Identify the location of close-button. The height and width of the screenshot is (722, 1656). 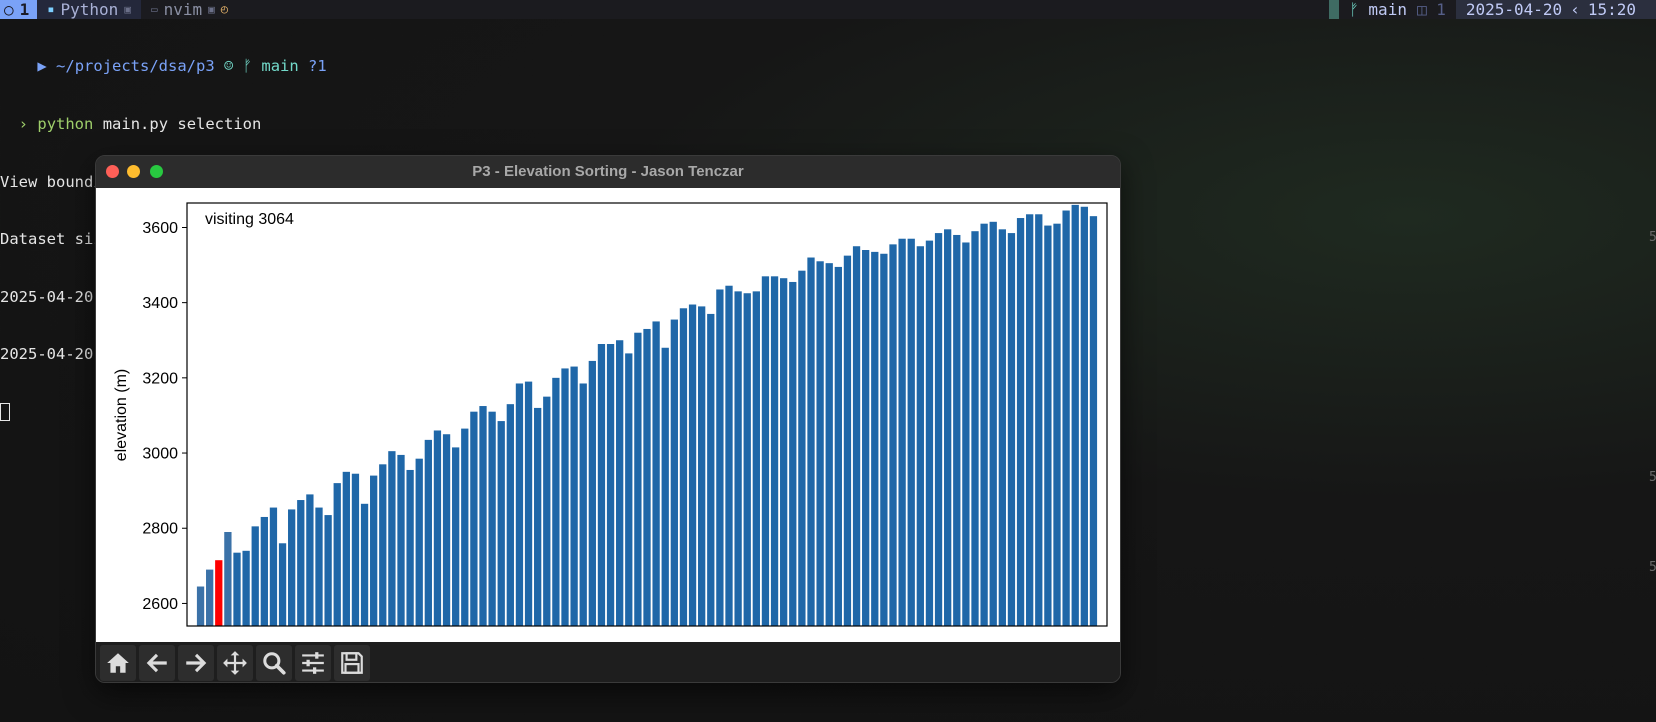
(112, 171).